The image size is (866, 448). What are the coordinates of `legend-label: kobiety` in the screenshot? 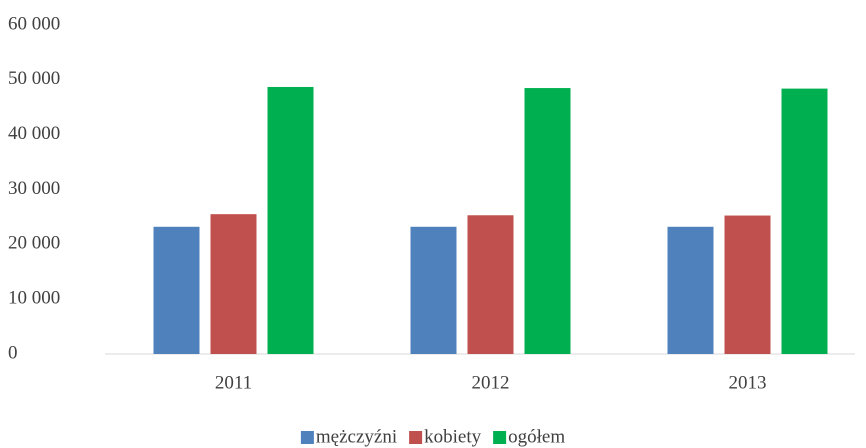 It's located at (452, 436).